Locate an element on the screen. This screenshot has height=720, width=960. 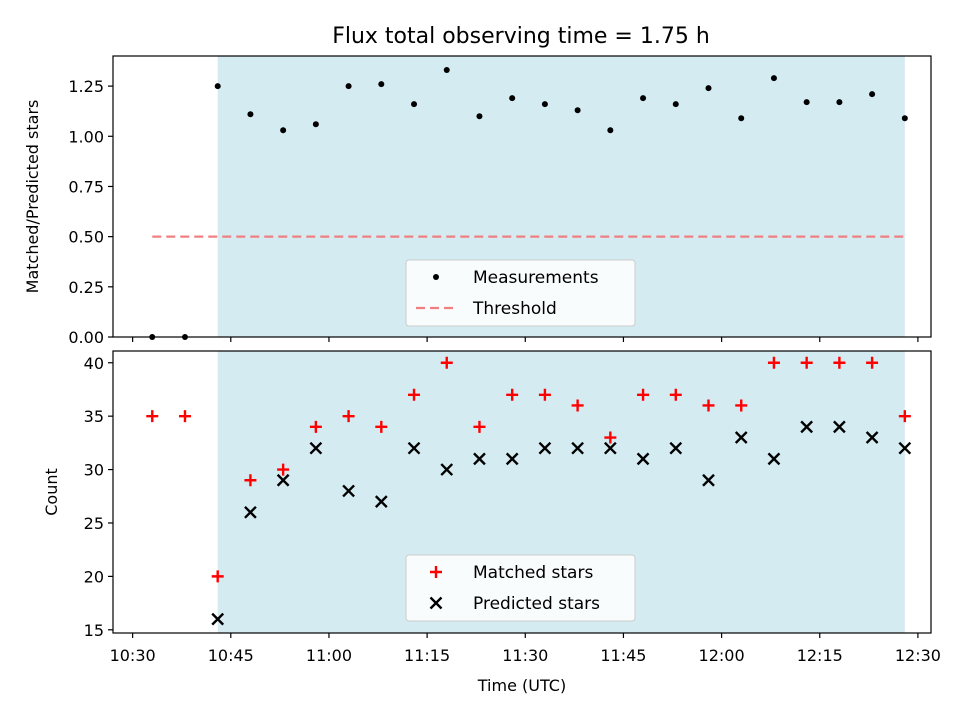
legend-item: Predicted stars is located at coordinates (514, 604).